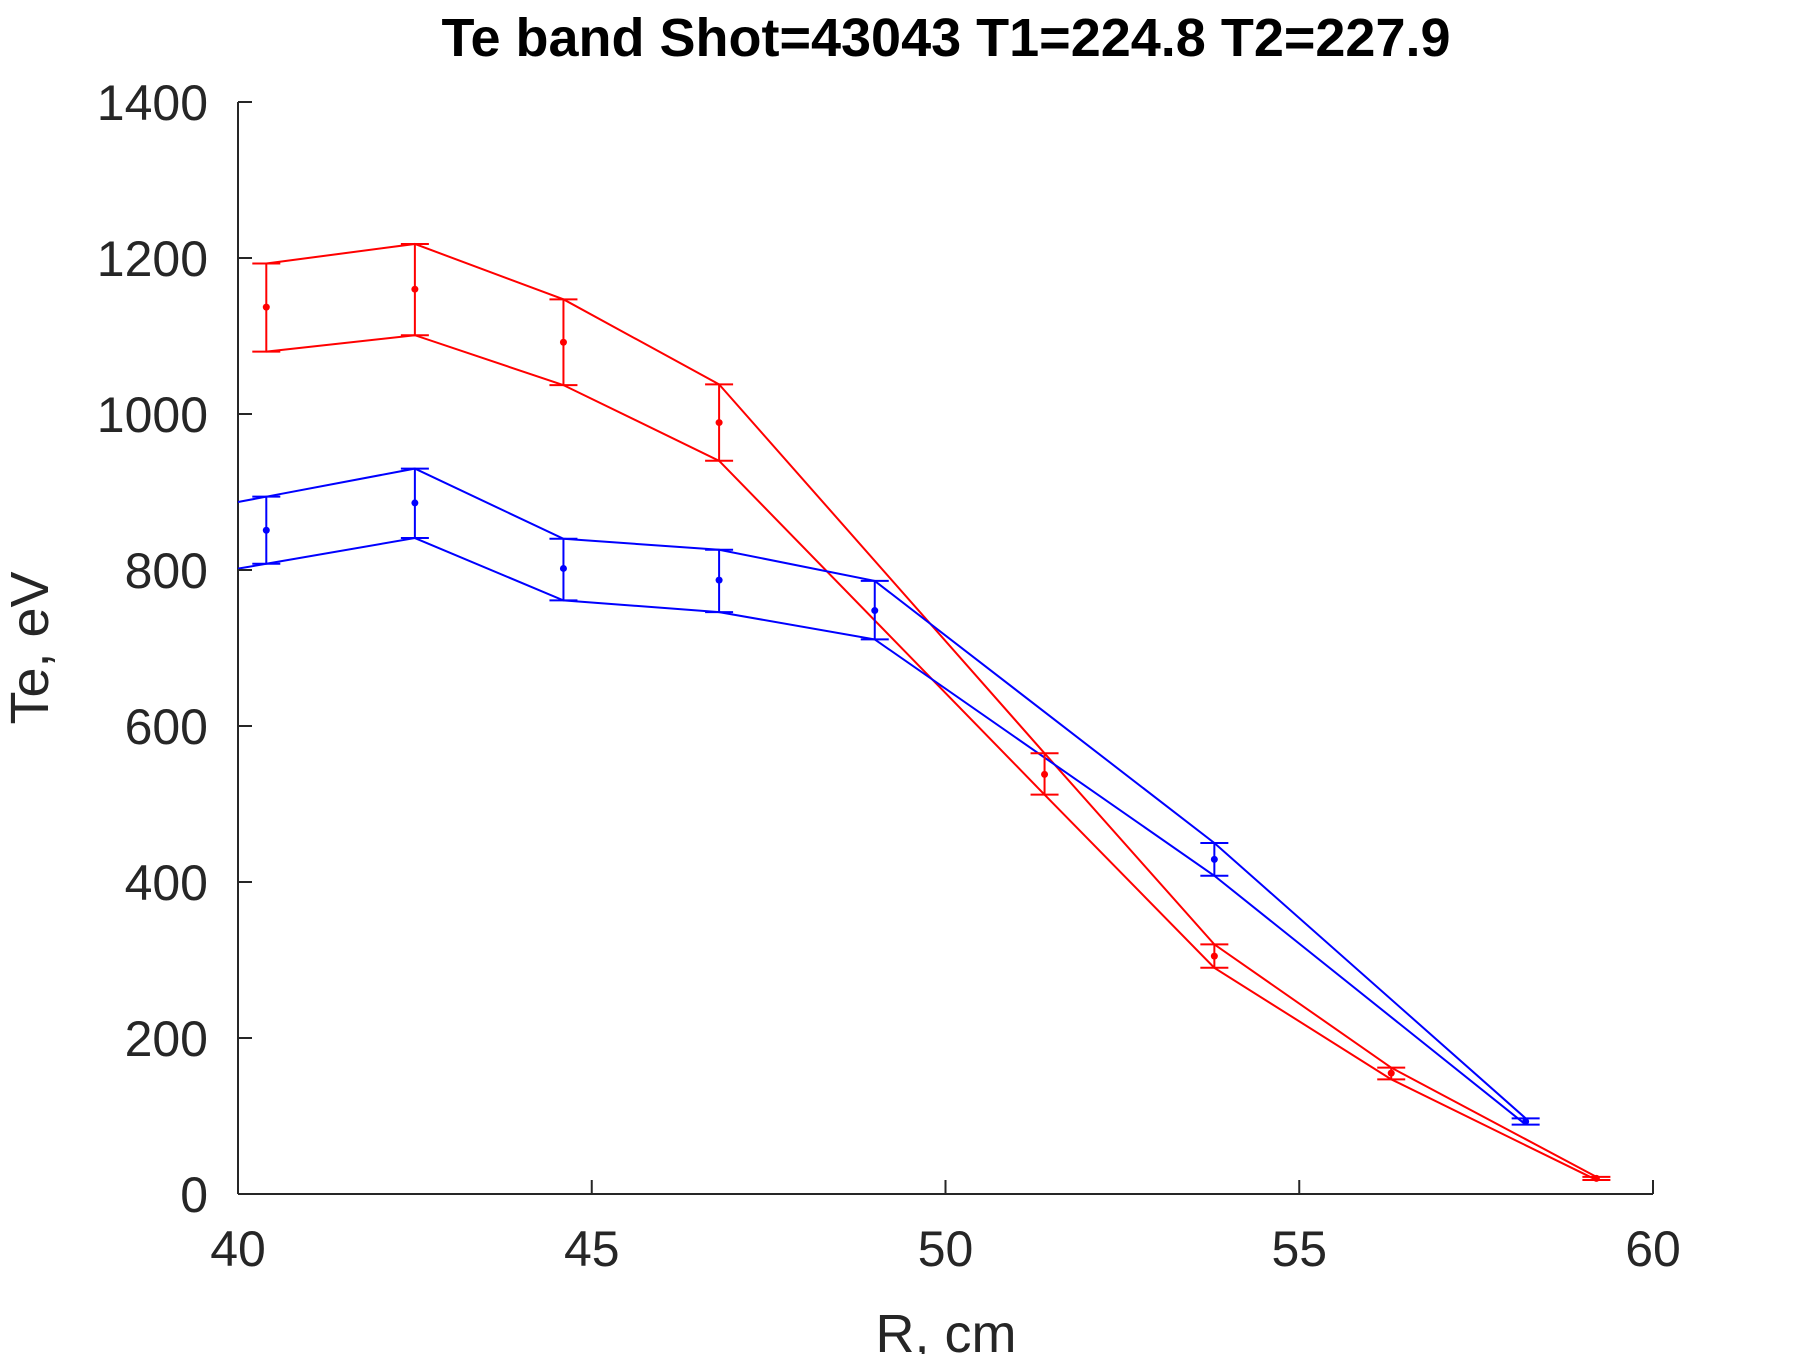 This screenshot has width=1814, height=1354. What do you see at coordinates (1653, 1249) in the screenshot?
I see `x-tick-label: 60` at bounding box center [1653, 1249].